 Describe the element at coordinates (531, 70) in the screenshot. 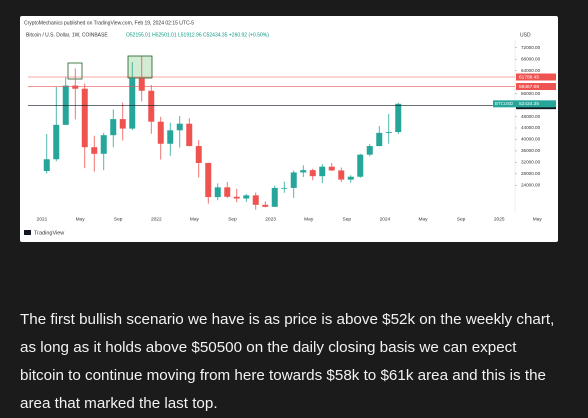

I see `y-tick-label: 64000.00` at that location.